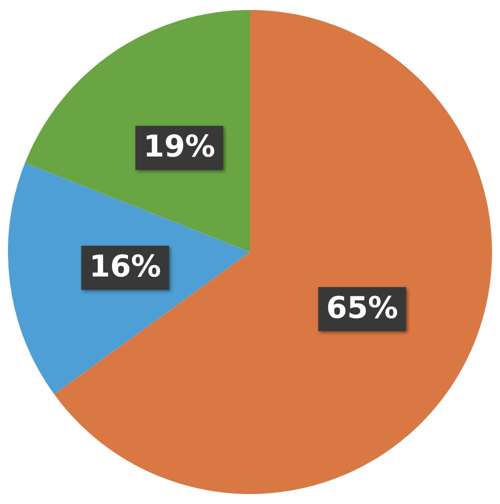  I want to click on data-label: 19%, so click(179, 147).